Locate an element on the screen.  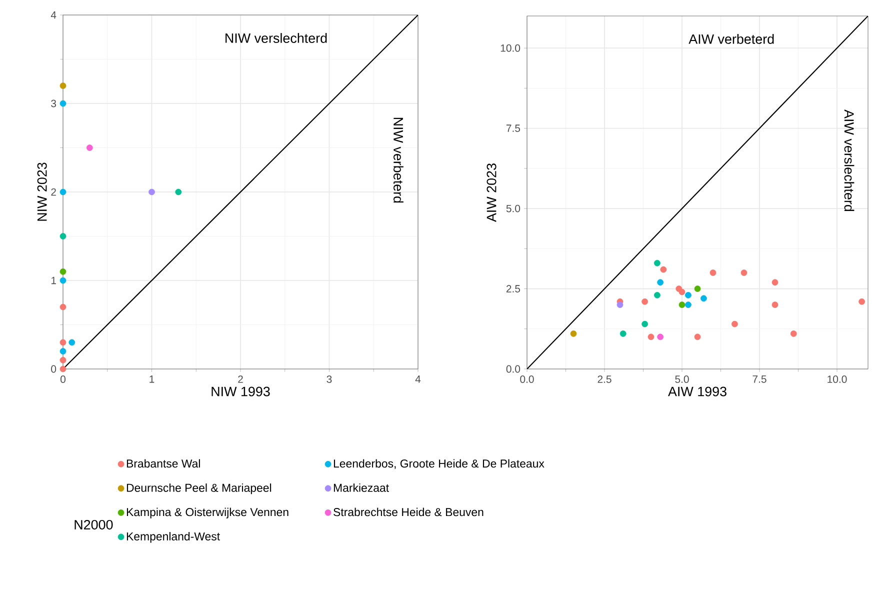
y-tick-label: 10.0 is located at coordinates (510, 48).